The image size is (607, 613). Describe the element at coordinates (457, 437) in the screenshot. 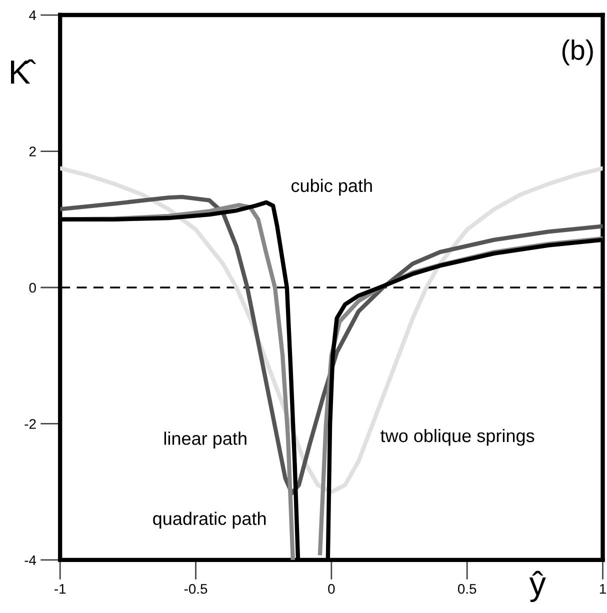

I see `series-label: two oblique springs` at that location.